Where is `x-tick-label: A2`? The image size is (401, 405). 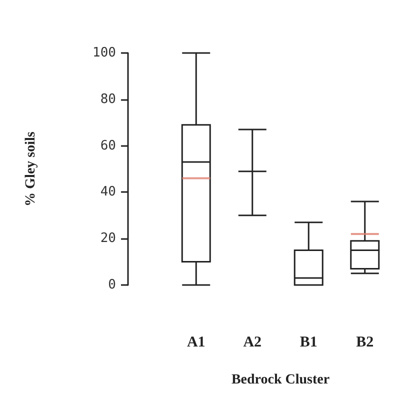
x-tick-label: A2 is located at coordinates (252, 342).